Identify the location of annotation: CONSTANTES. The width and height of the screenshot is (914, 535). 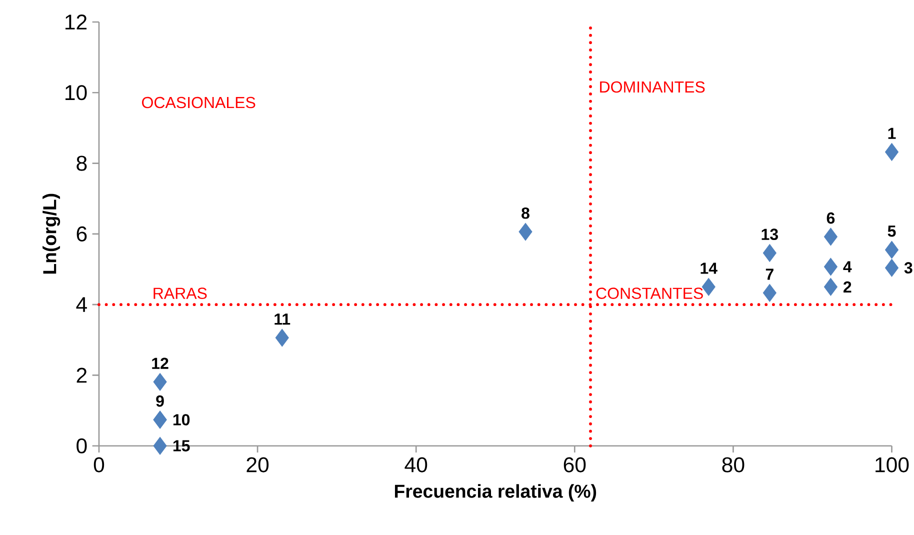
(649, 294).